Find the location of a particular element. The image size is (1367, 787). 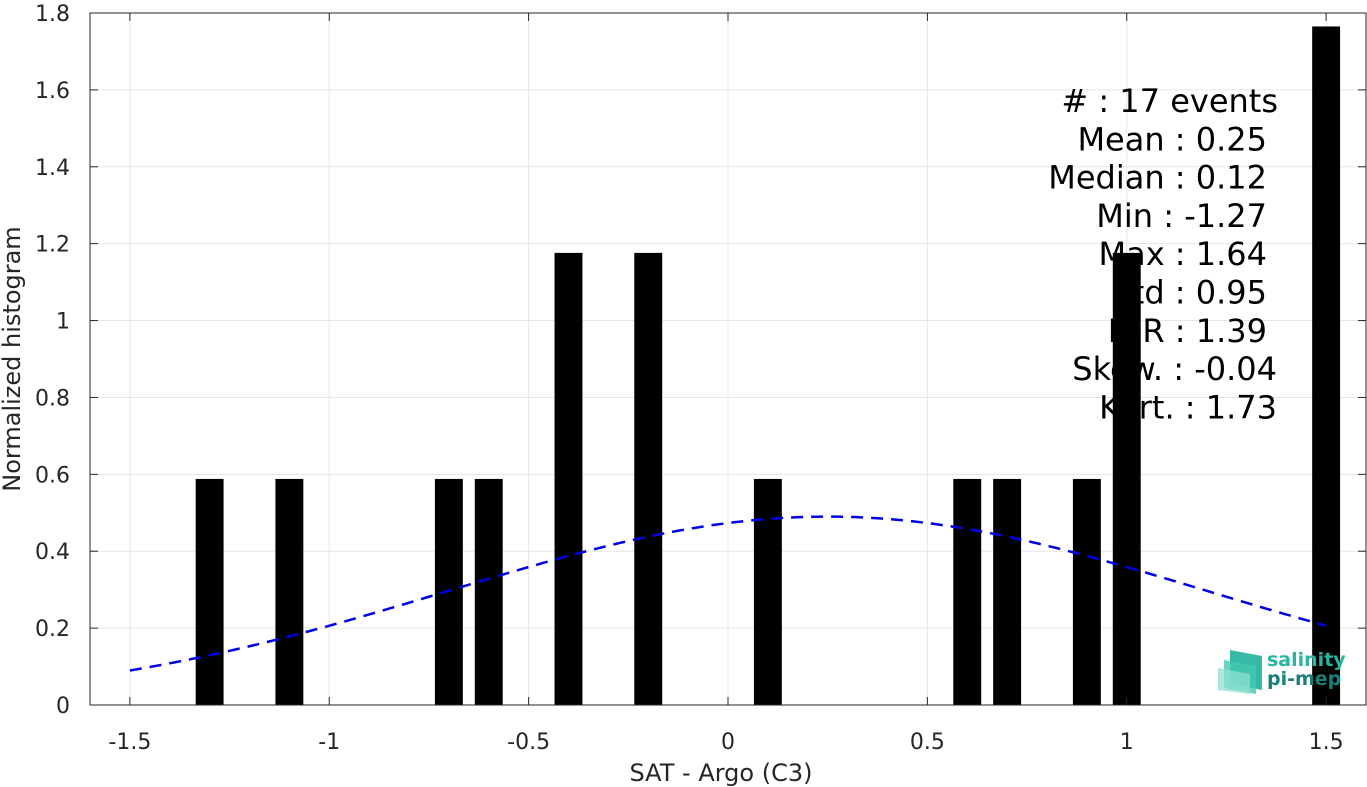

x-axis-label: SAT - Argo (C3) is located at coordinates (721, 773).